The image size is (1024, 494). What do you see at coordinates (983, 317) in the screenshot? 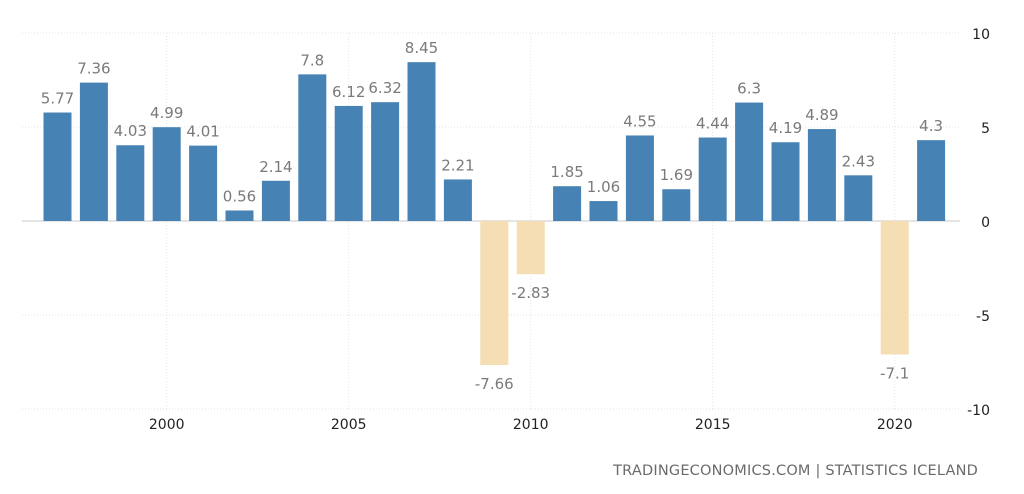
I see `y-tick-label: -5` at bounding box center [983, 317].